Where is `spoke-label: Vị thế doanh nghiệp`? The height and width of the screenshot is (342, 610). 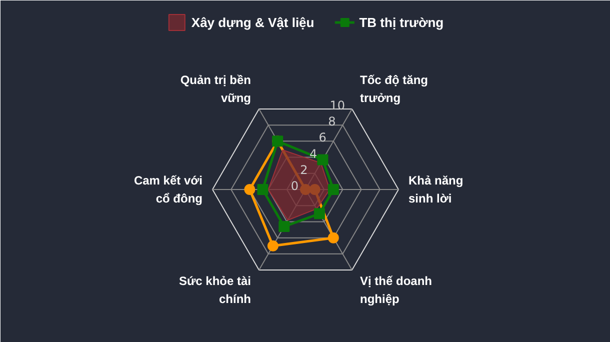 spoke-label: Vị thế doanh nghiệp is located at coordinates (396, 290).